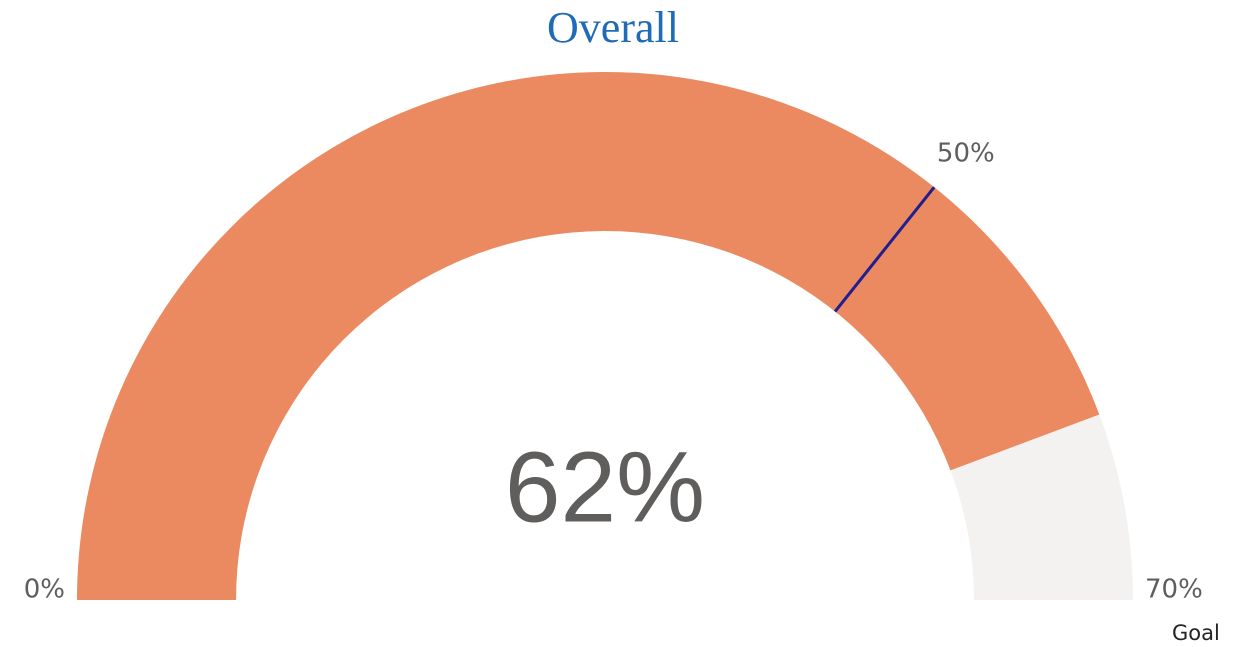  Describe the element at coordinates (613, 27) in the screenshot. I see `chart-title: Overall` at that location.